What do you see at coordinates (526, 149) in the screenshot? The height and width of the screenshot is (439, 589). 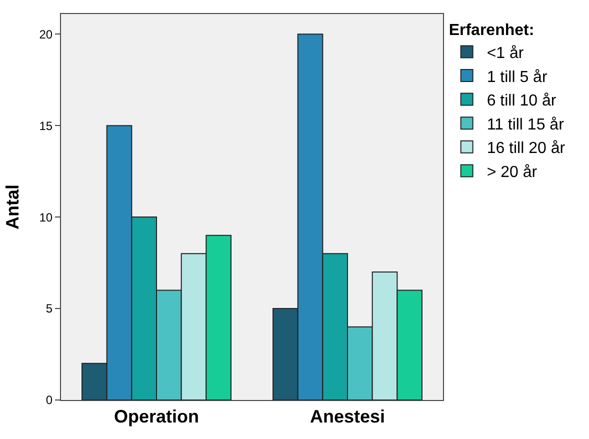 I see `legend-label: 16 till 20 år` at bounding box center [526, 149].